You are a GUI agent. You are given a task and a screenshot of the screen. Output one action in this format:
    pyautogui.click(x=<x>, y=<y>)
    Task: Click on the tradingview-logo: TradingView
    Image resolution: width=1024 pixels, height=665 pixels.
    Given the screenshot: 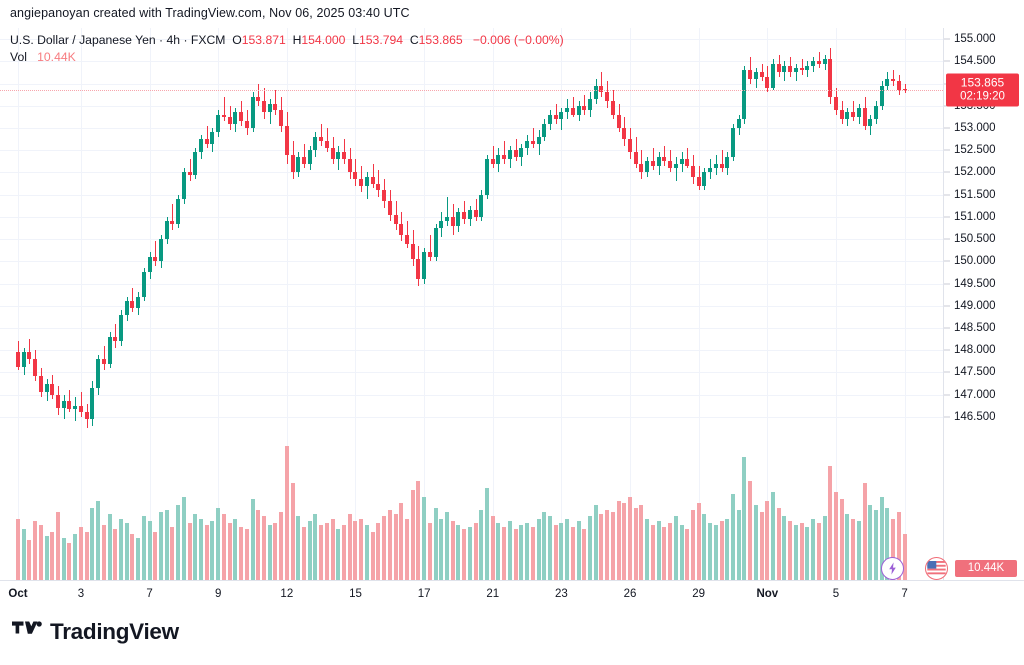 What is the action you would take?
    pyautogui.click(x=95, y=632)
    